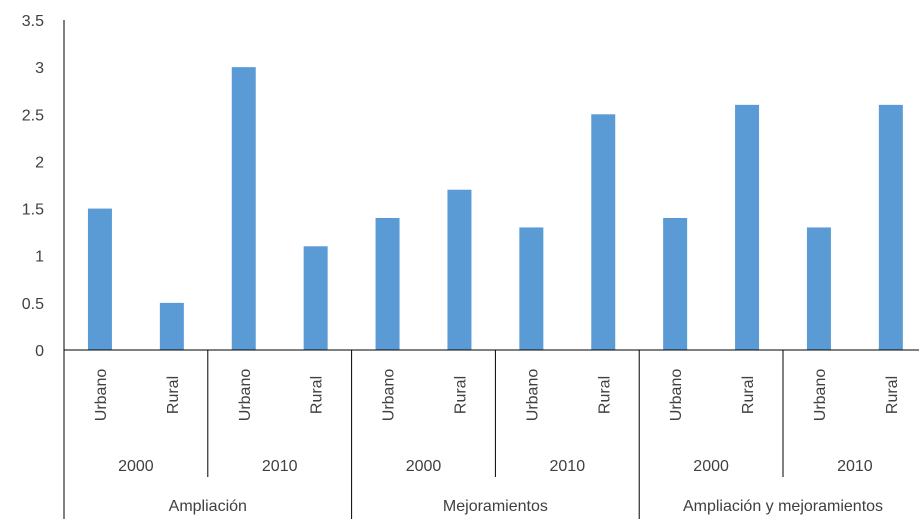 The height and width of the screenshot is (519, 919). I want to click on y-tick-label: 0, so click(39, 351).